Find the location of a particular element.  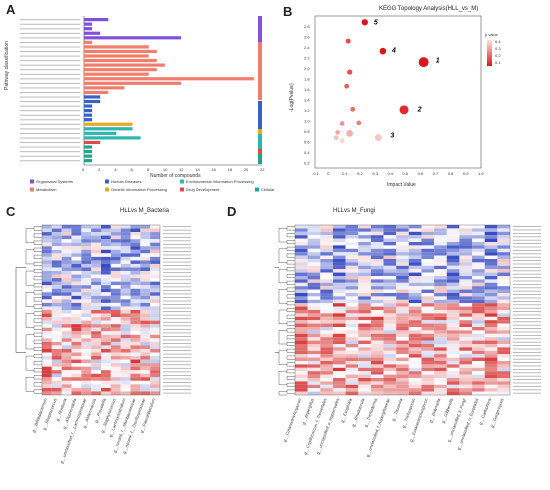

panel-a-category-label is located at coordinates (50, 115).